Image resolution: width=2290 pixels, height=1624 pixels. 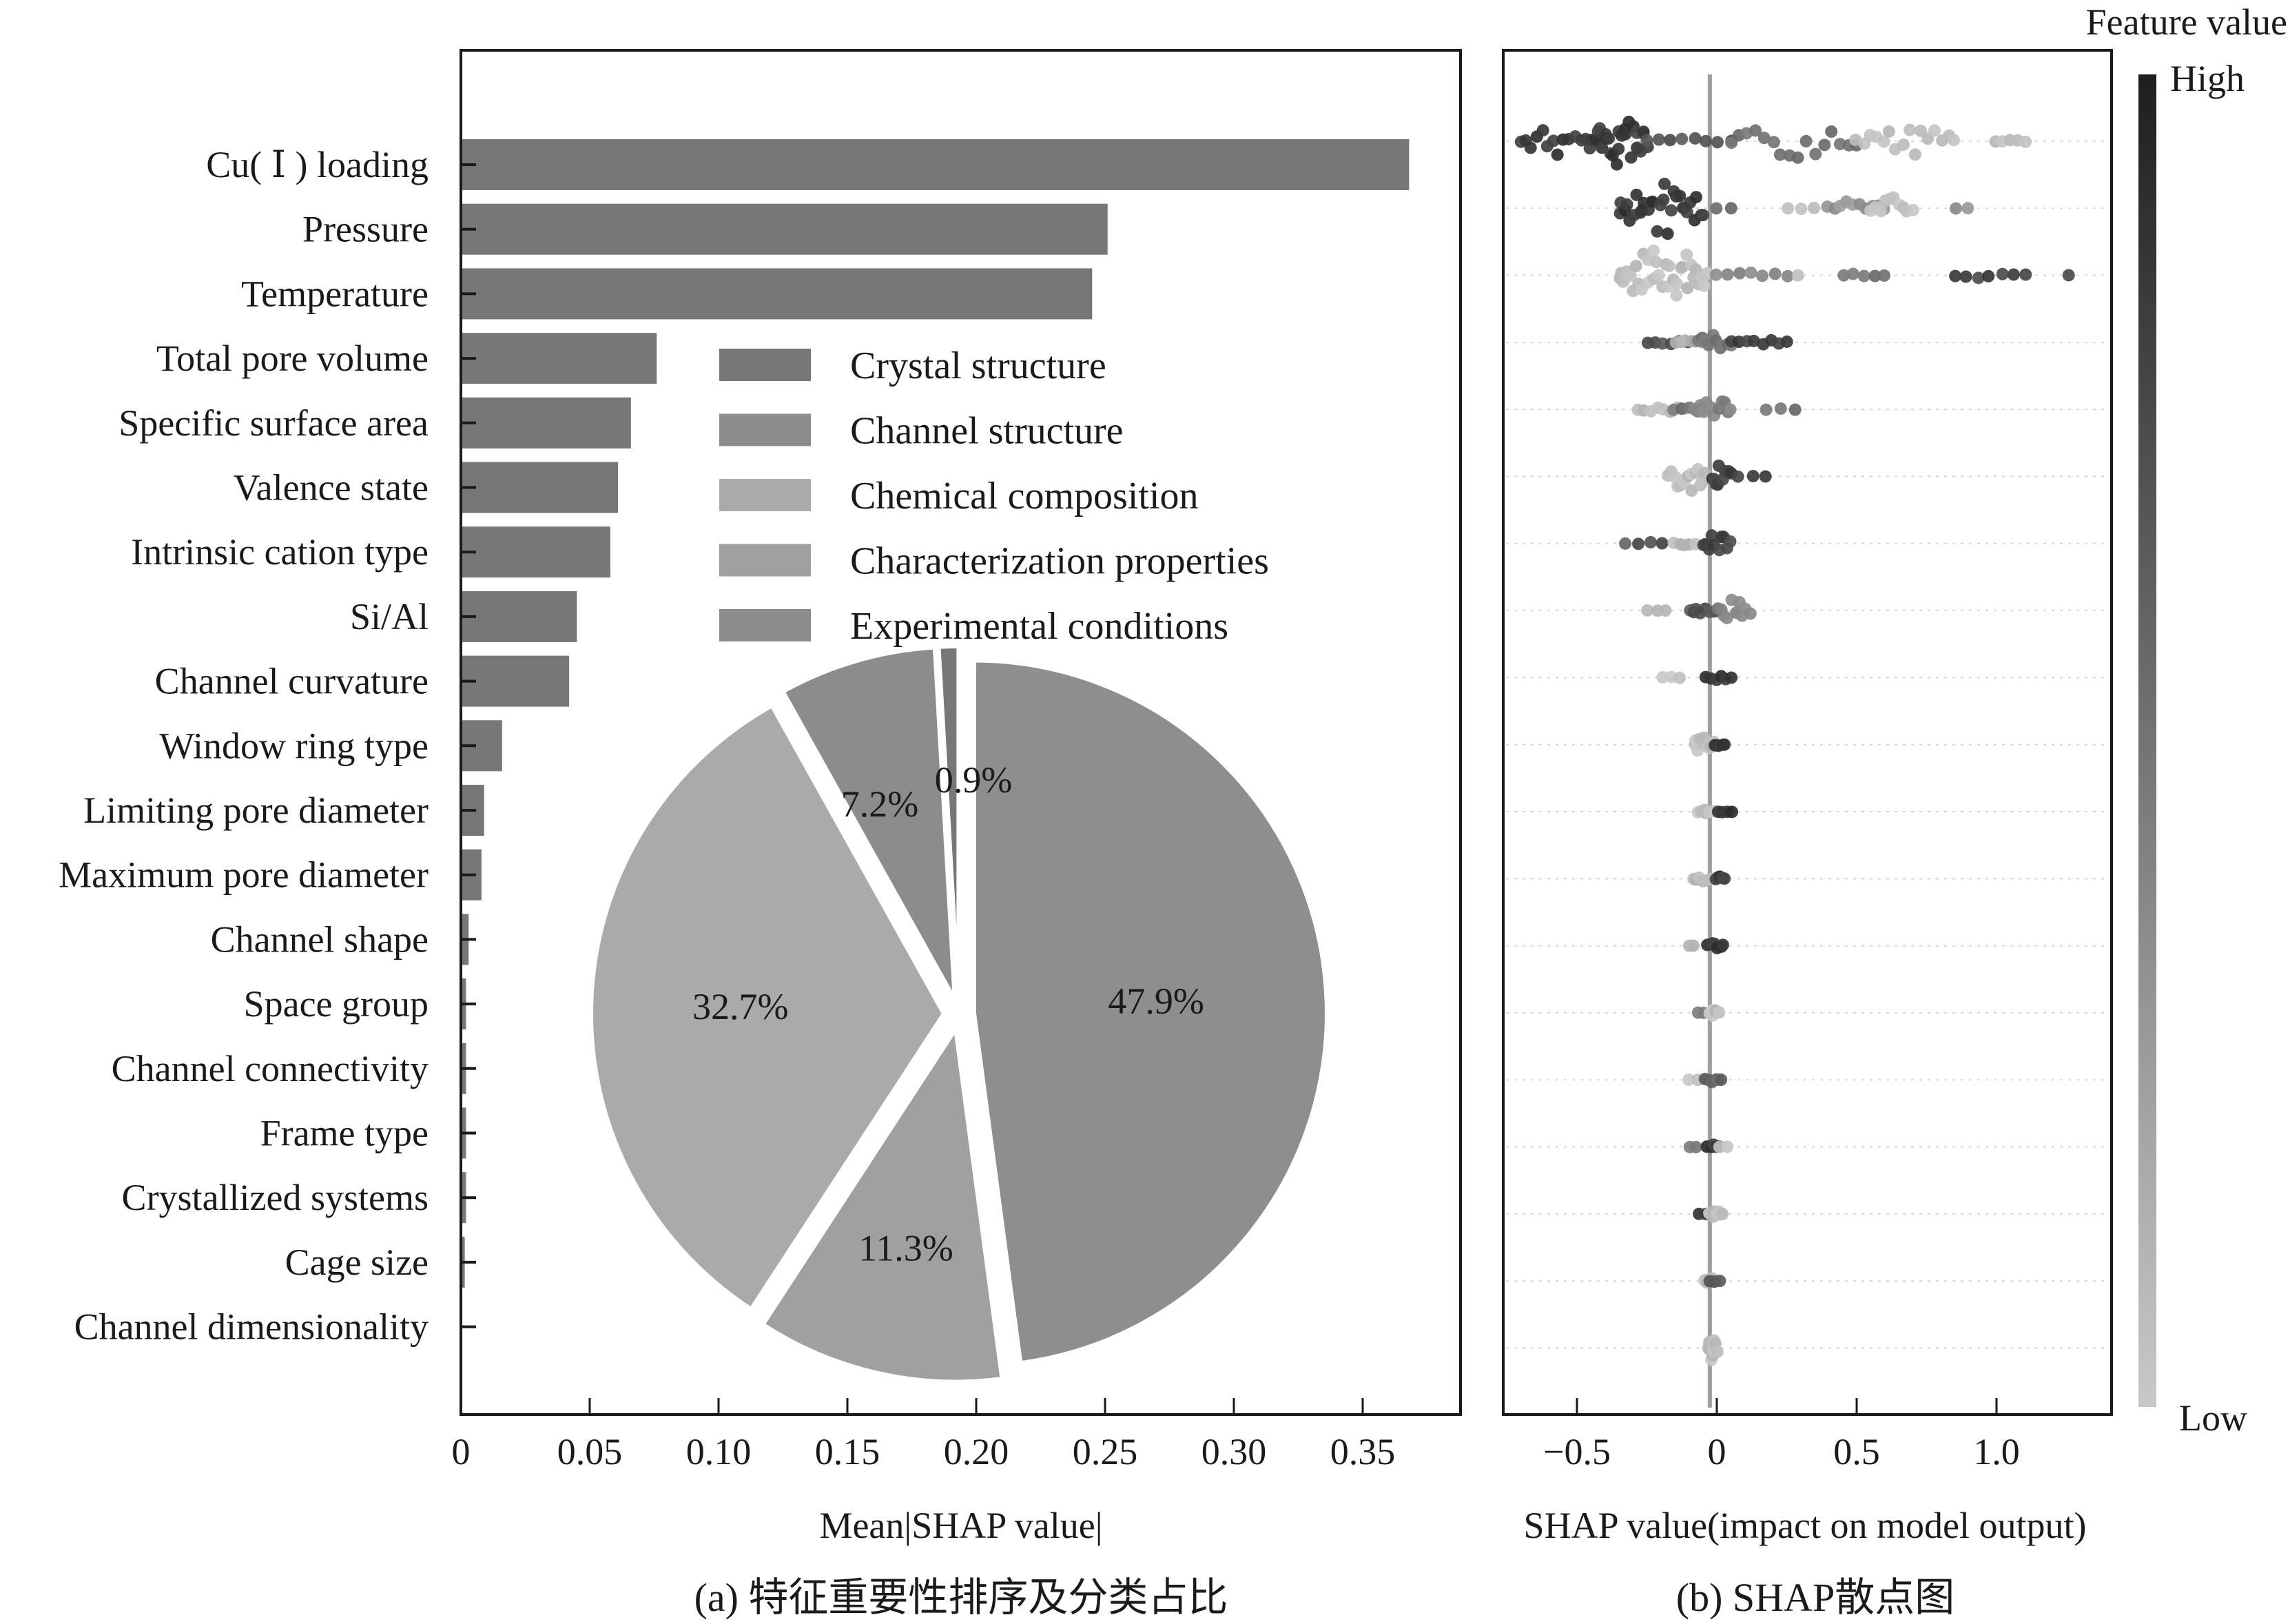 What do you see at coordinates (1156, 1001) in the screenshot?
I see `pie-slice-label: 47.9%` at bounding box center [1156, 1001].